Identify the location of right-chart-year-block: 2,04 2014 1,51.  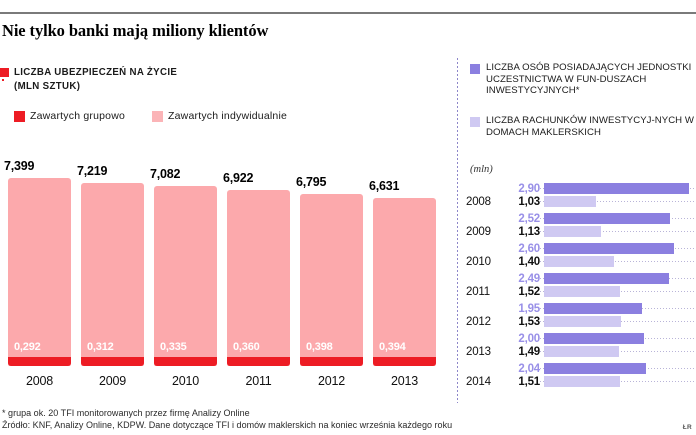
(581, 377).